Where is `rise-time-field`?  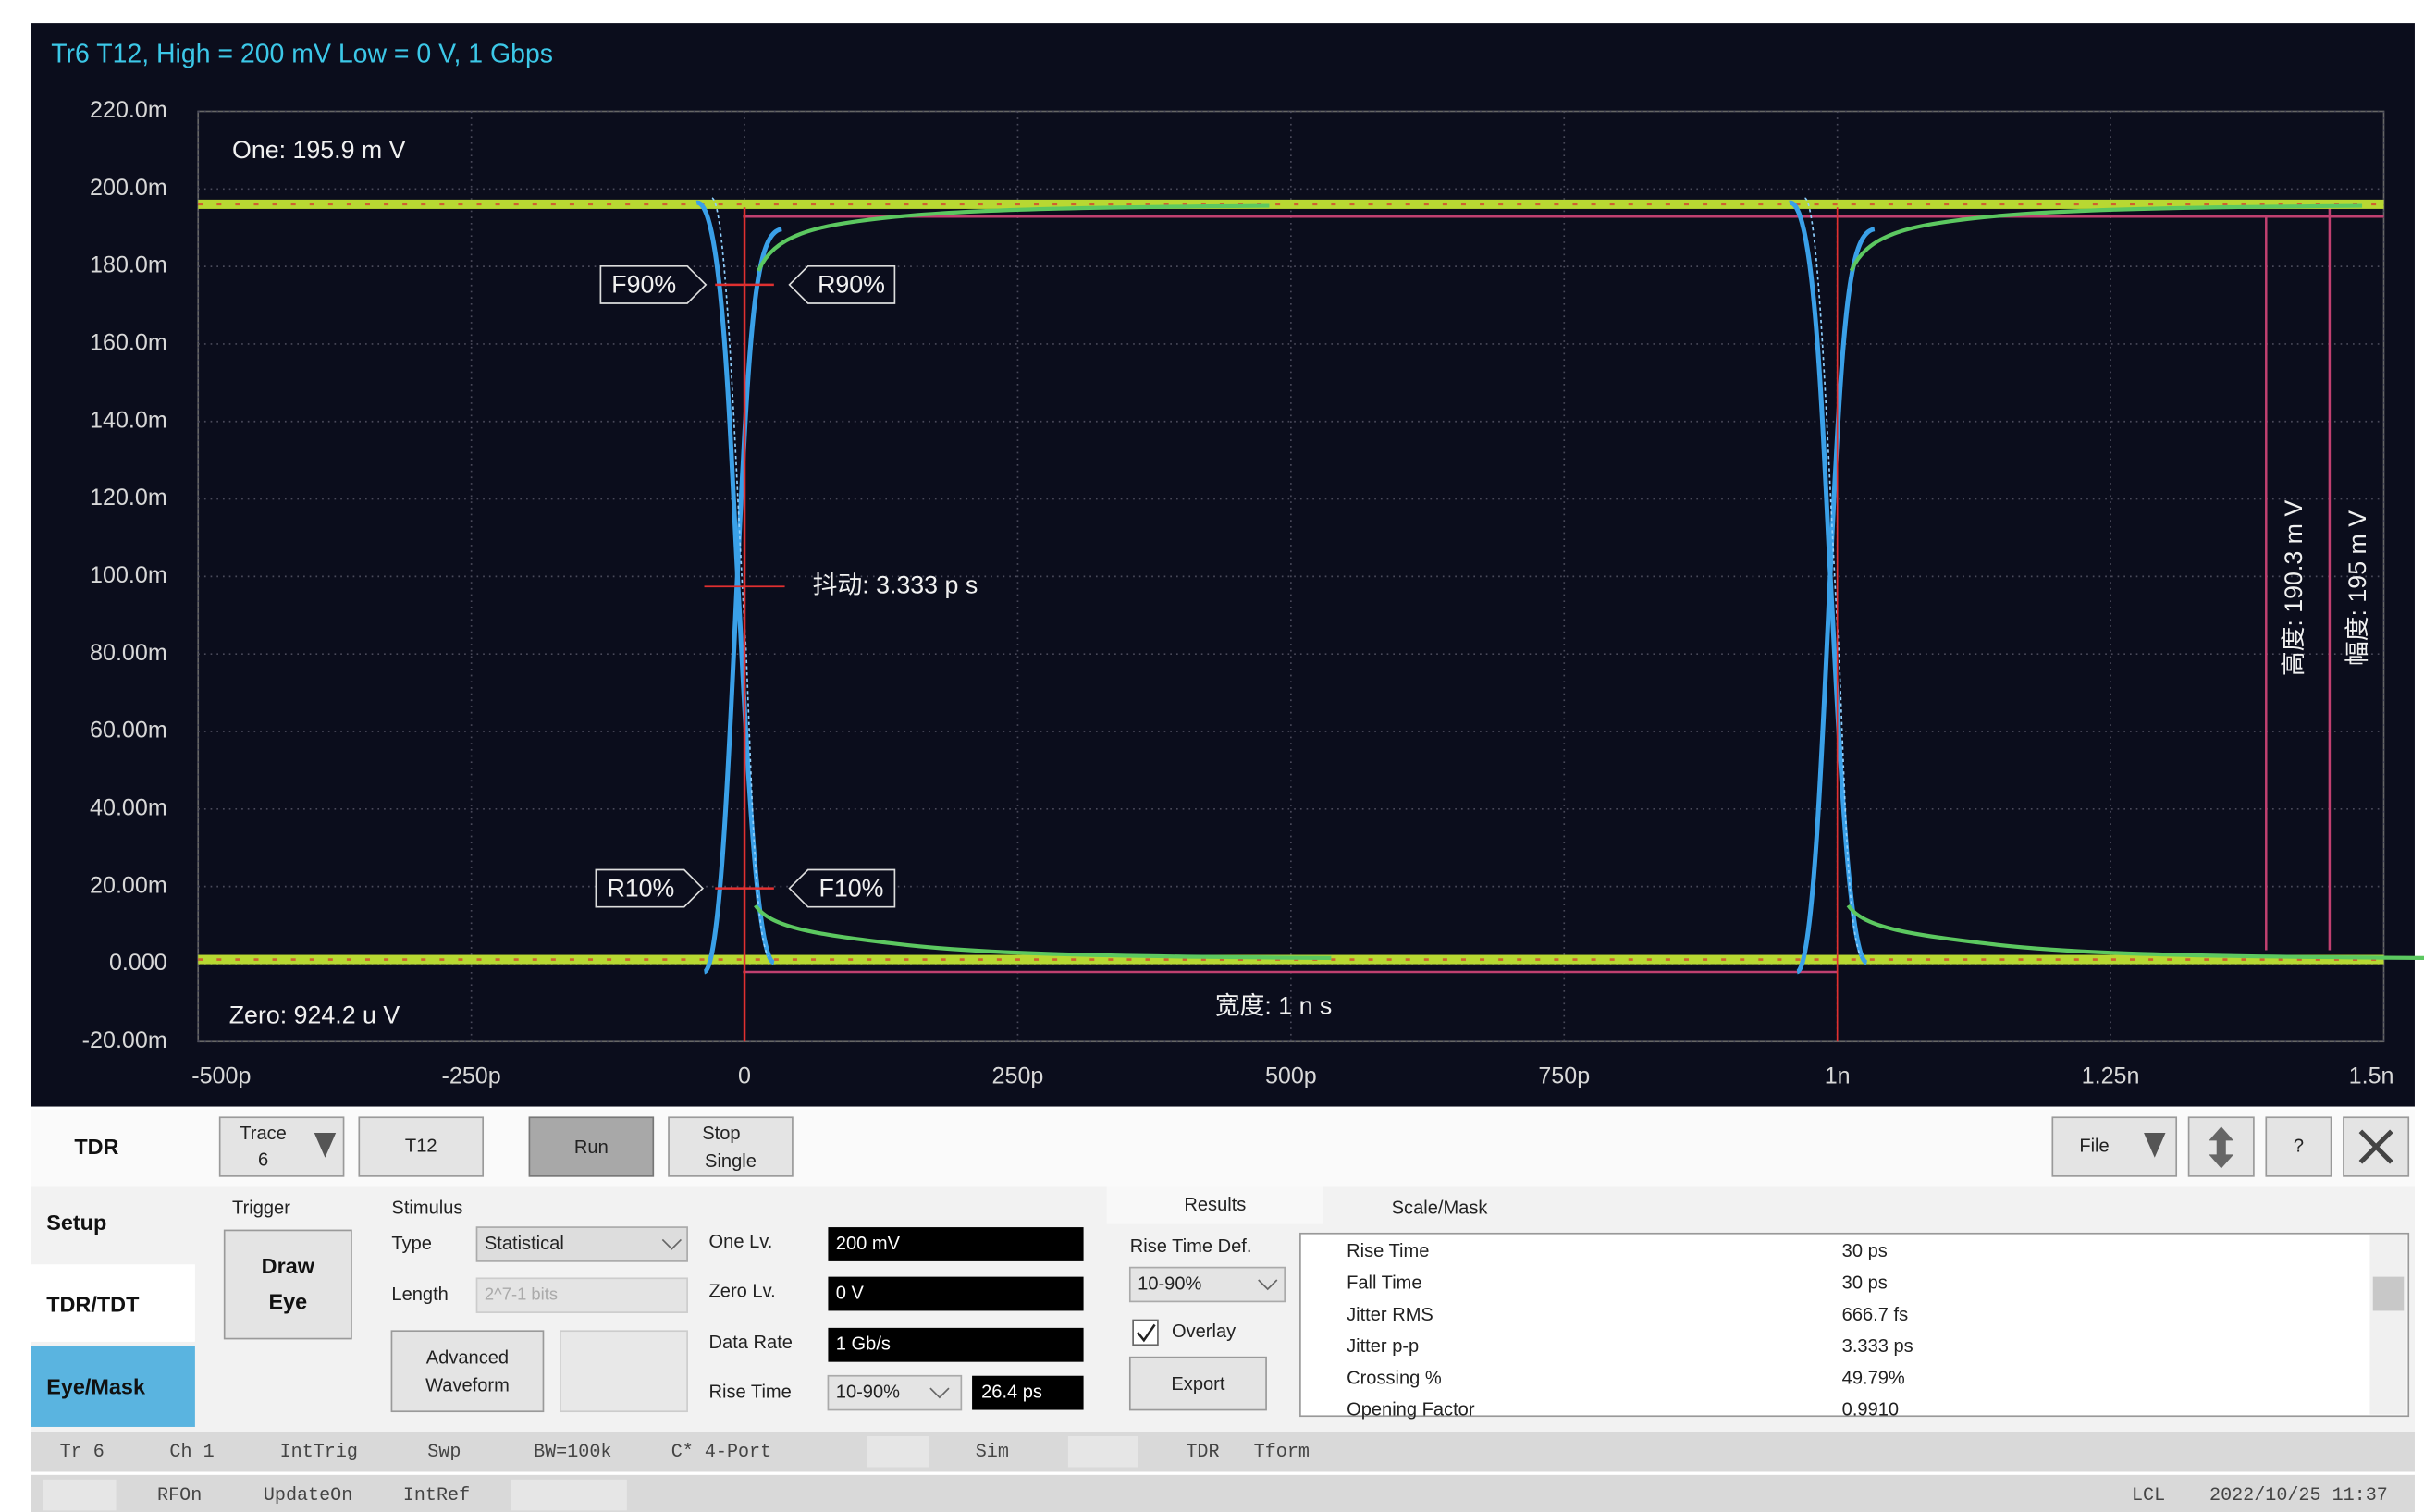 rise-time-field is located at coordinates (1028, 1392).